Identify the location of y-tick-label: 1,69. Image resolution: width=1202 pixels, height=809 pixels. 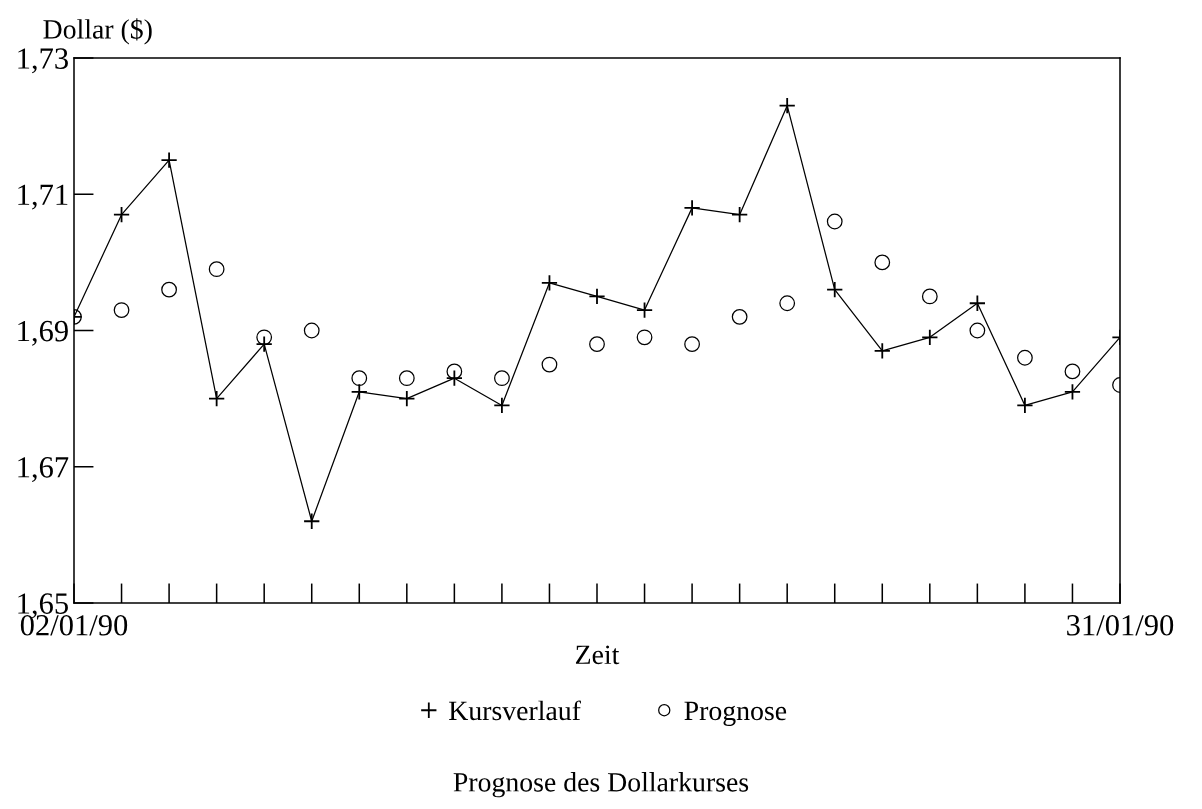
(43, 333).